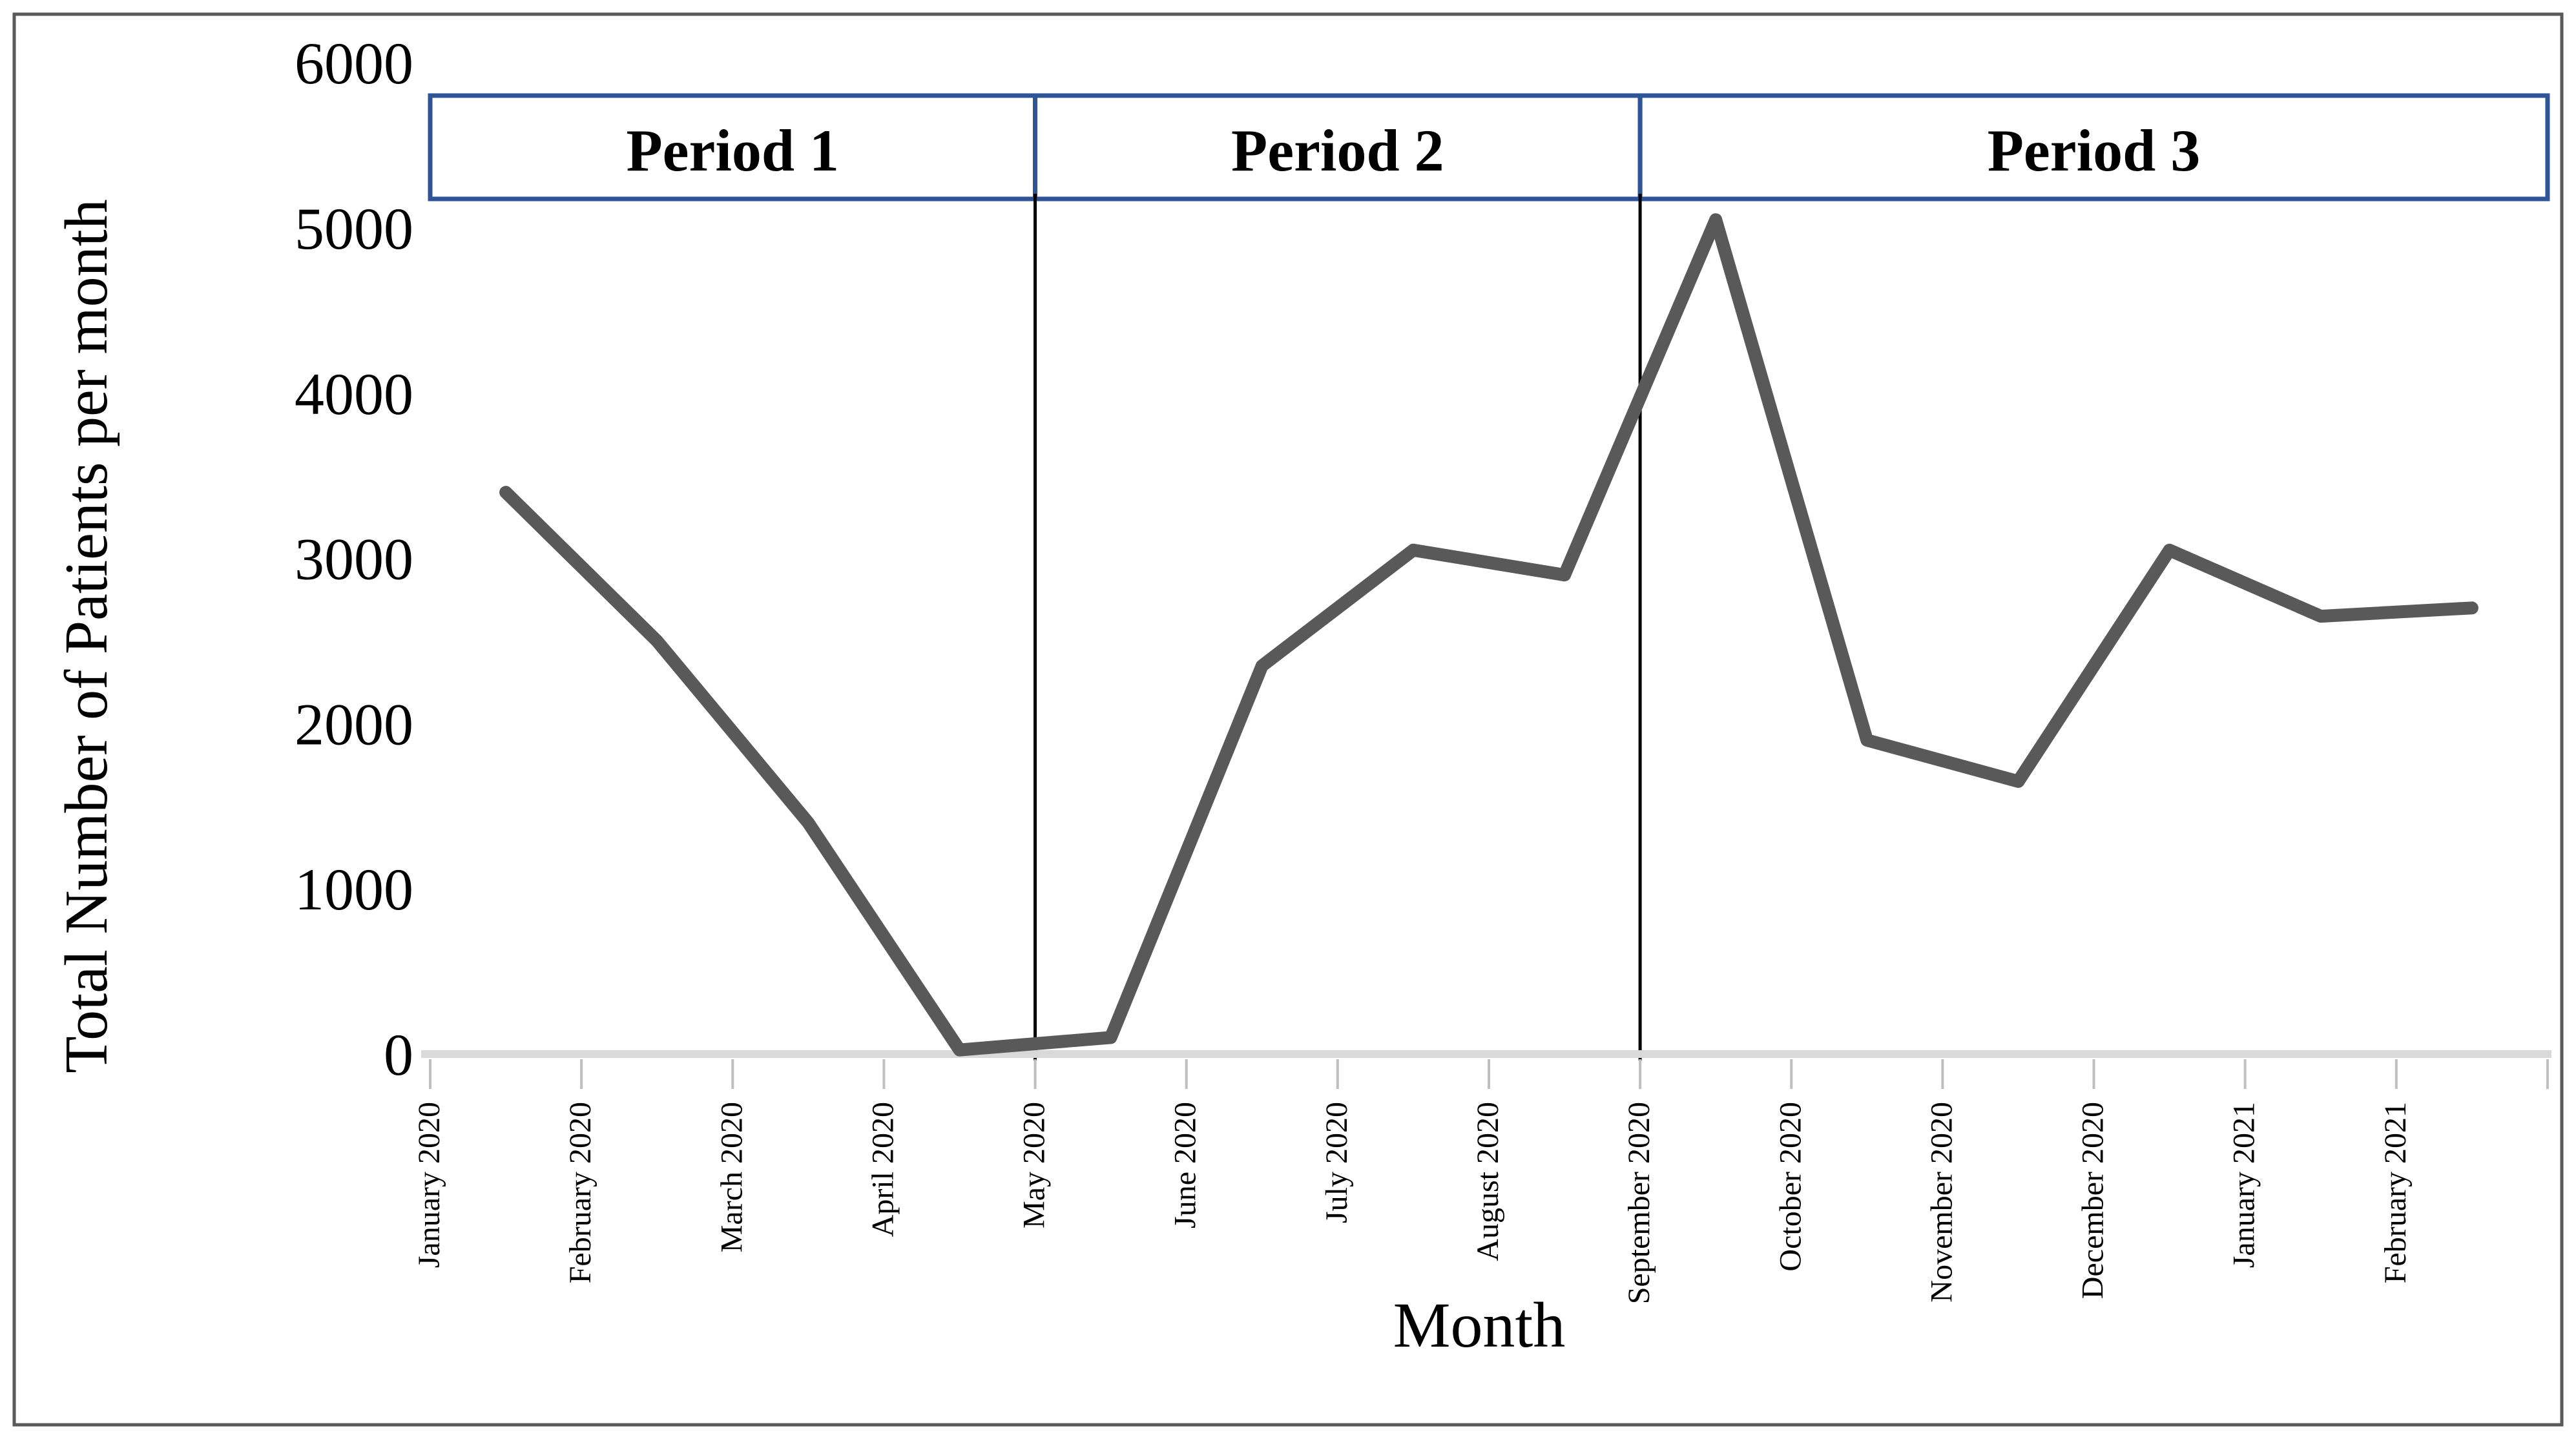  Describe the element at coordinates (1338, 627) in the screenshot. I see `divider-lines-group` at that location.